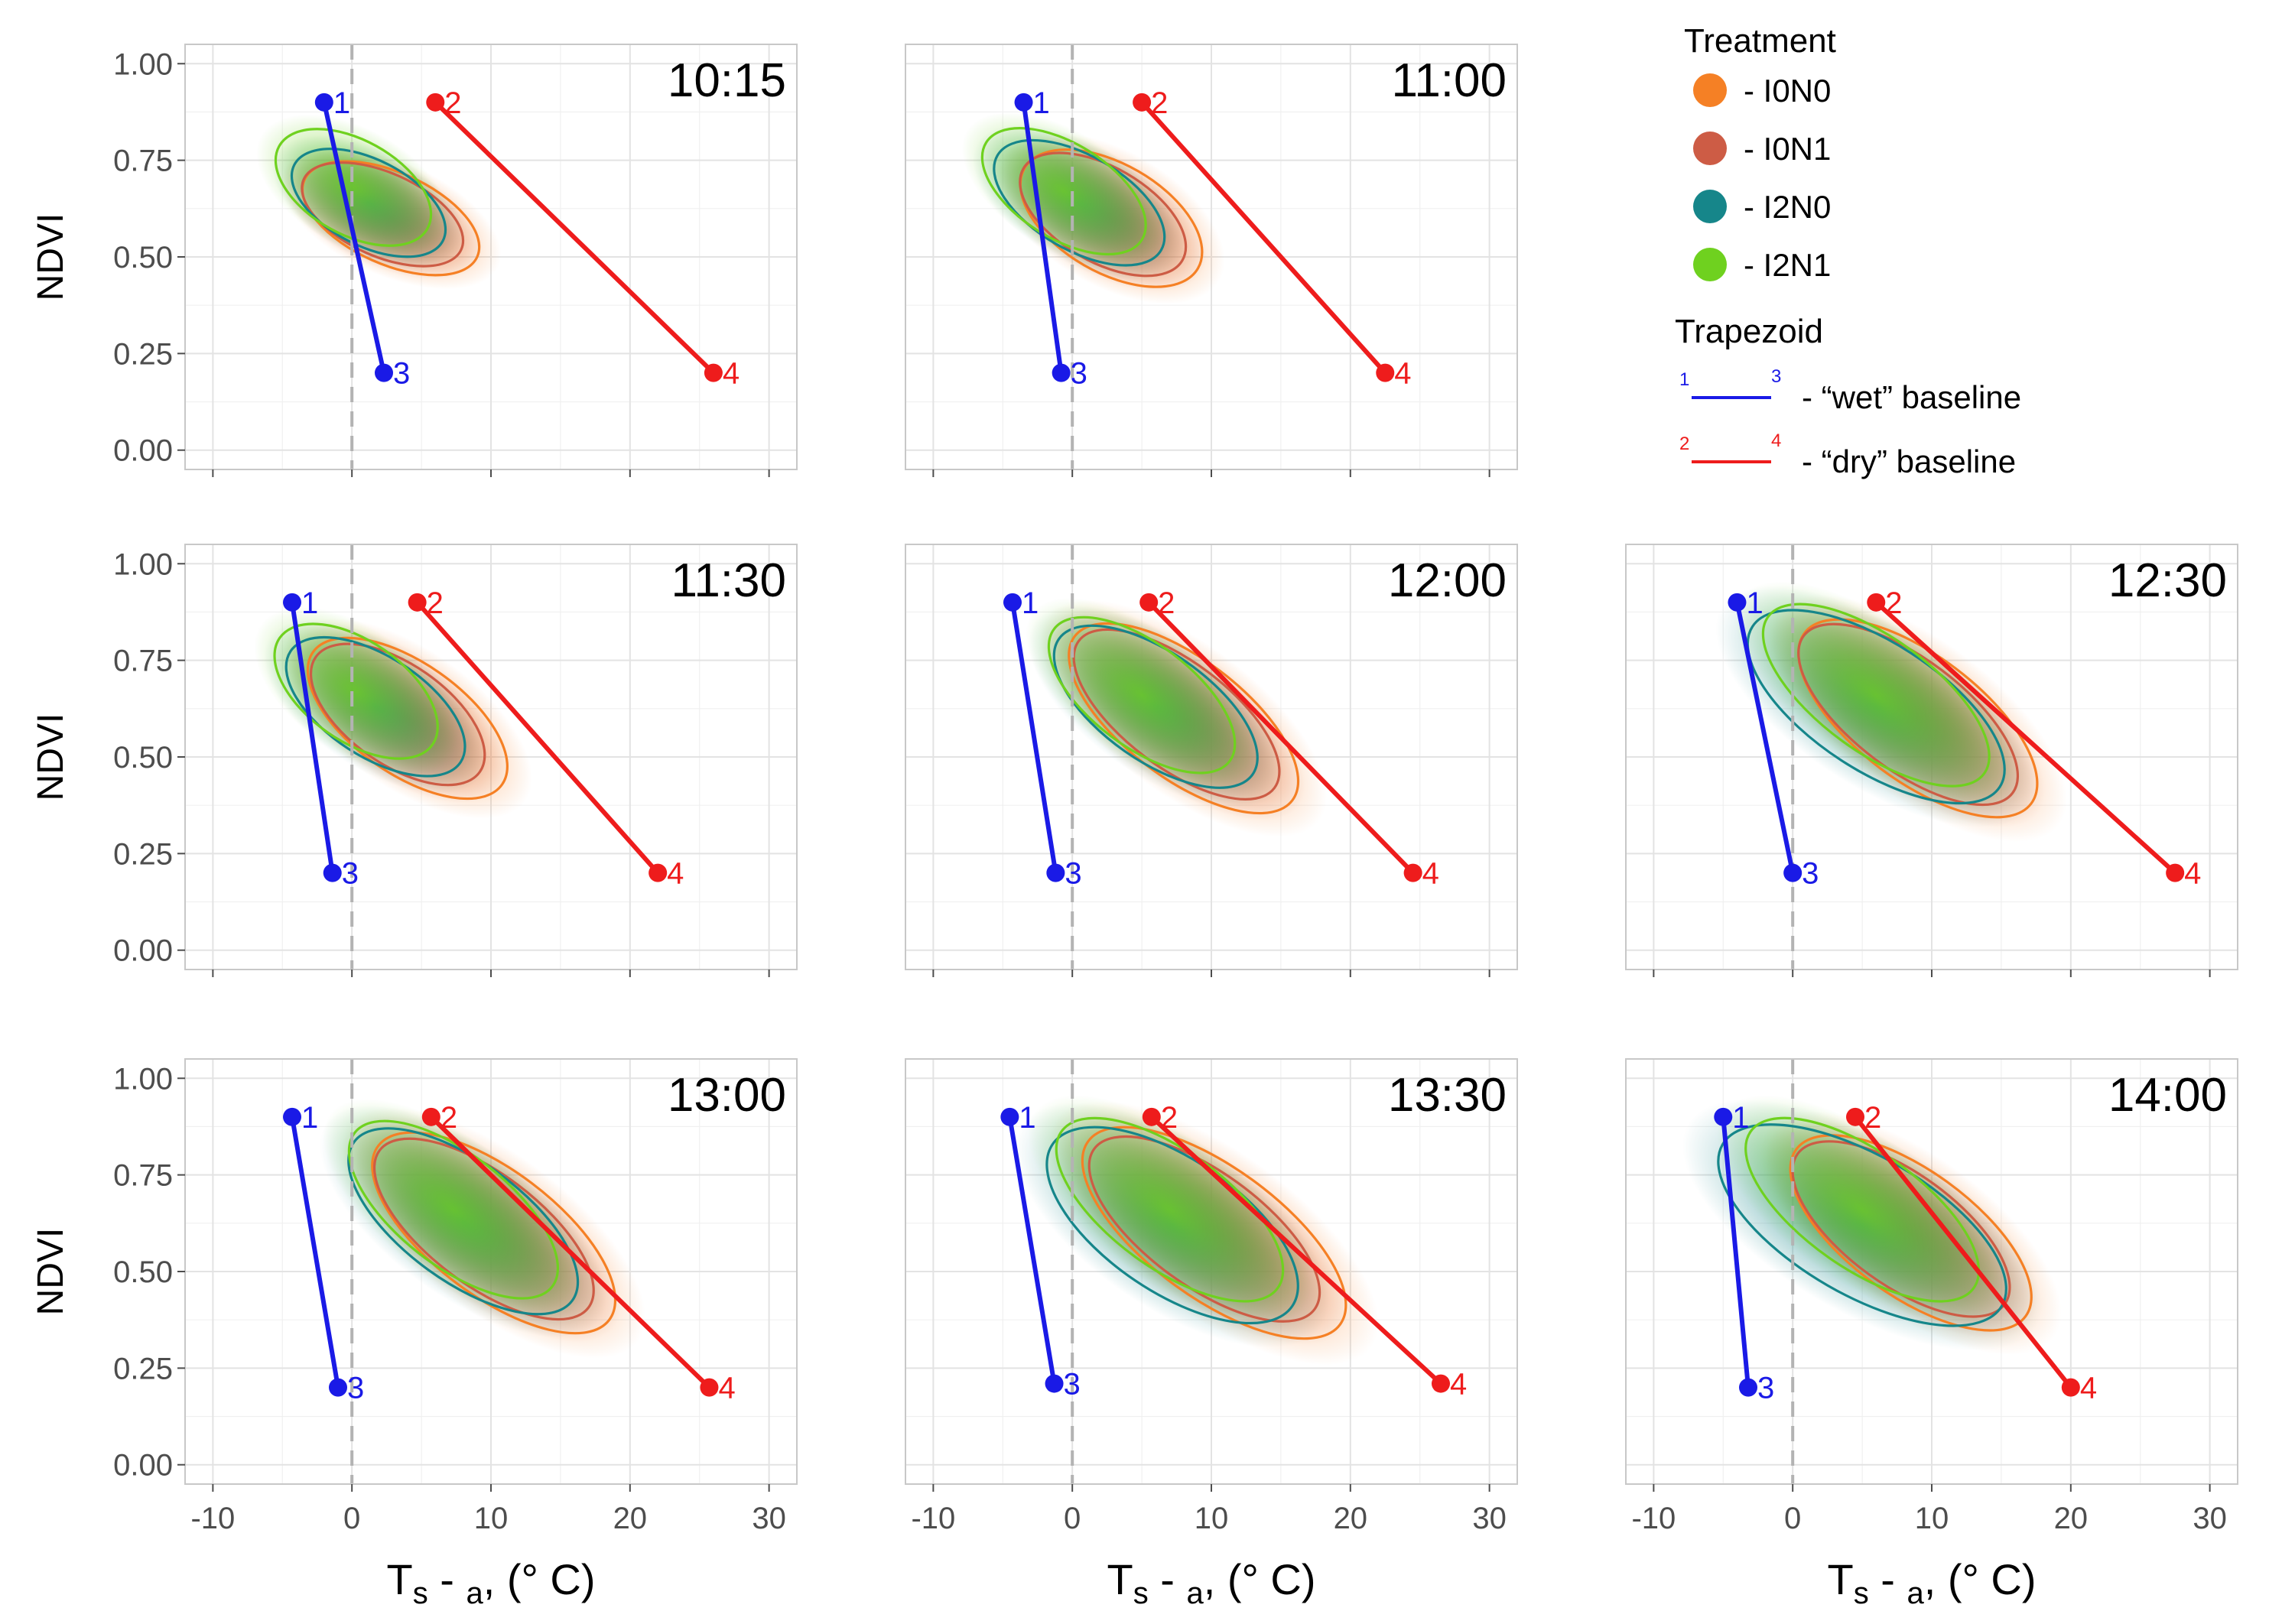  I want to click on panel-1400: 1 3 2 4 14:00 -10 0 10 20 30 Ts - a, (° C), so click(1931, 1334).